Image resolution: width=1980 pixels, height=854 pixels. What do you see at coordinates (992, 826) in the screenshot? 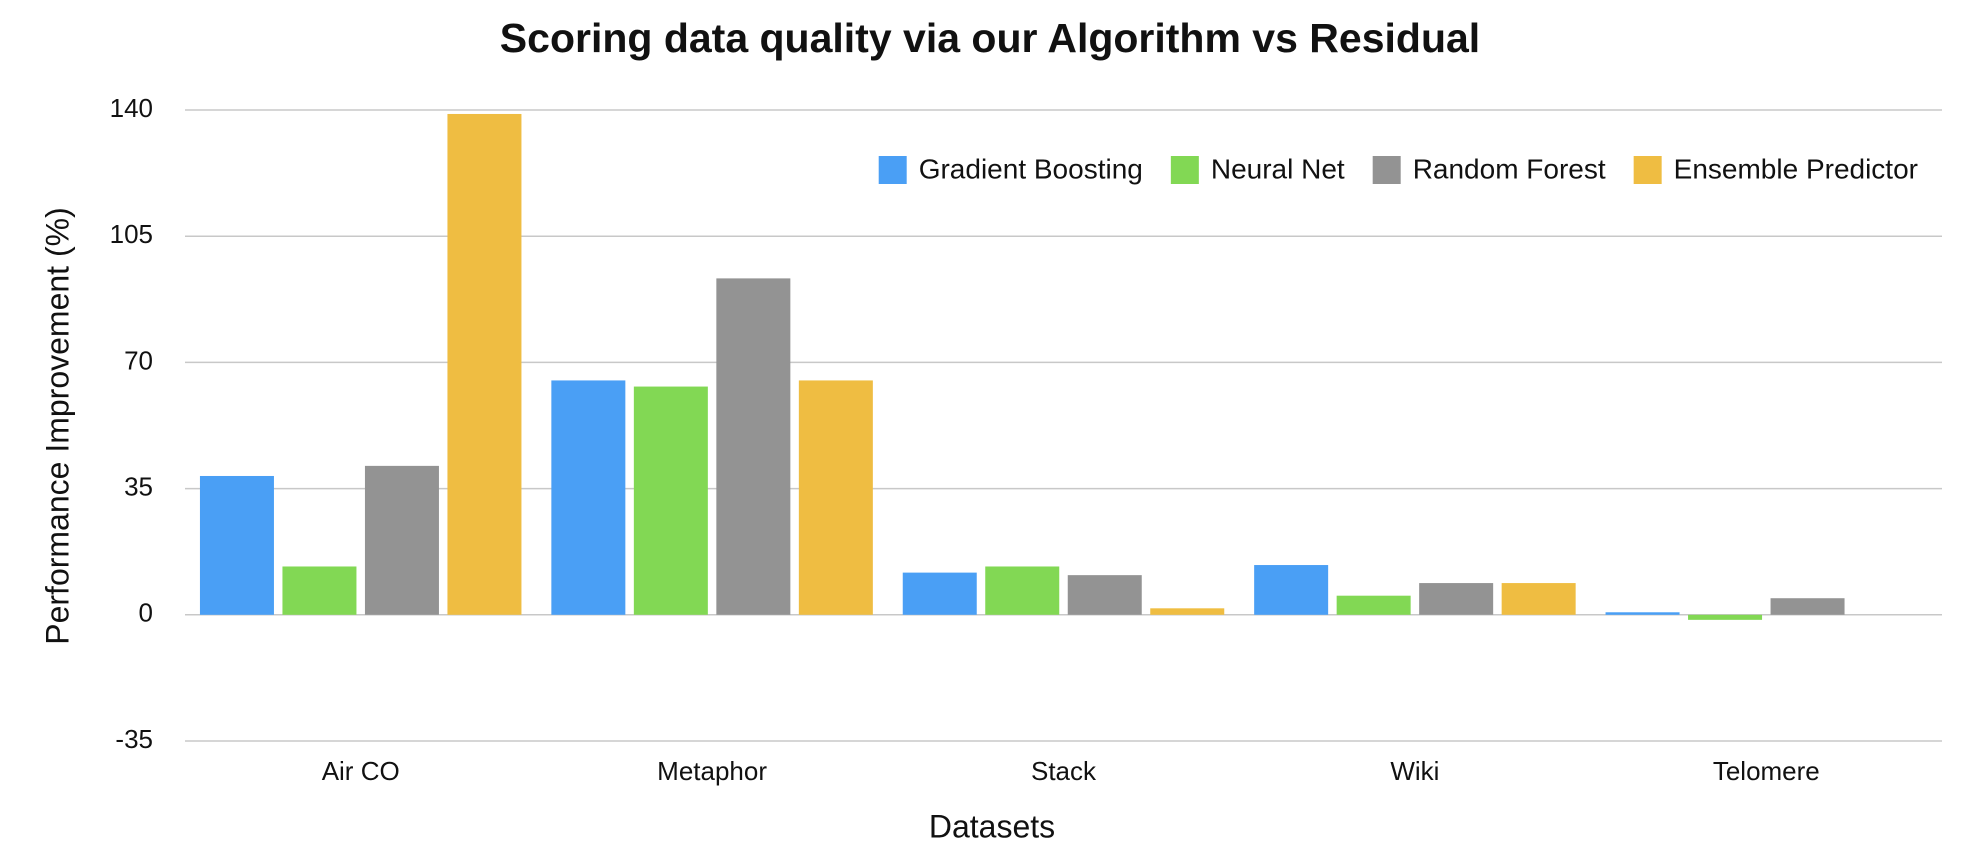
I see `x-axis-label: Datasets` at bounding box center [992, 826].